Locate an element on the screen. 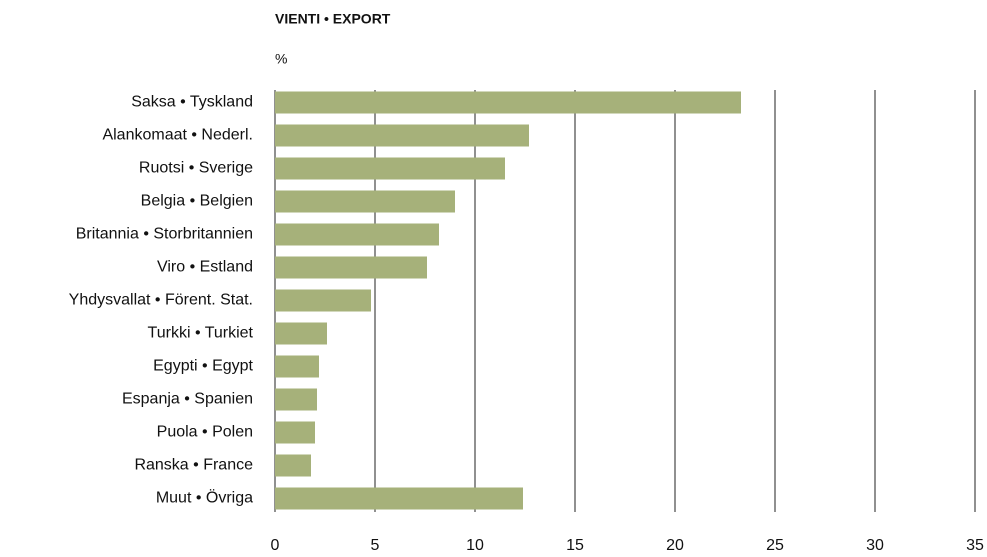 The height and width of the screenshot is (557, 987). y-tick-label: Turkki • Turkiet is located at coordinates (201, 333).